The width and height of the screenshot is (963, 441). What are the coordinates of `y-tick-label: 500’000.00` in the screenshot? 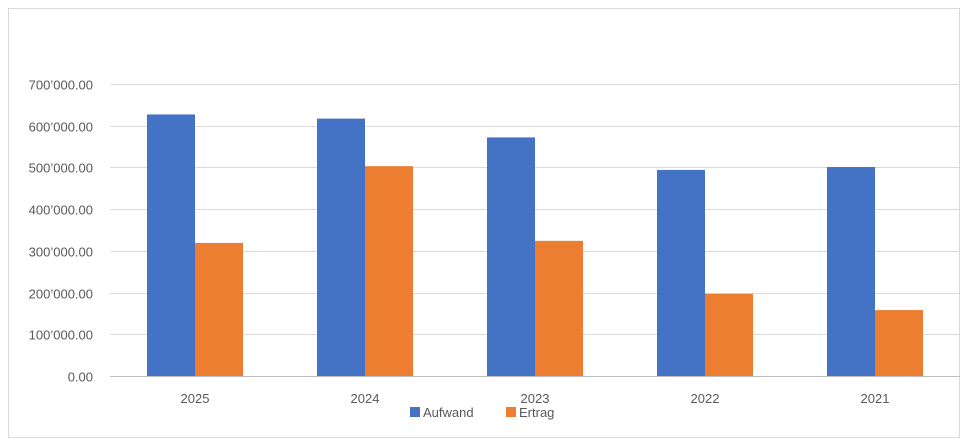 It's located at (61, 168).